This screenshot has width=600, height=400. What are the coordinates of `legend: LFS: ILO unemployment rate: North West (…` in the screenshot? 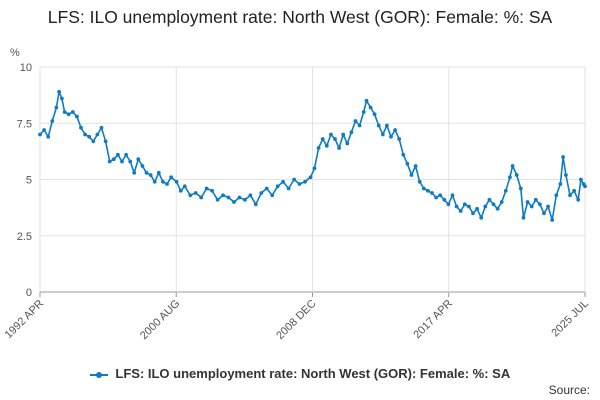 It's located at (300, 373).